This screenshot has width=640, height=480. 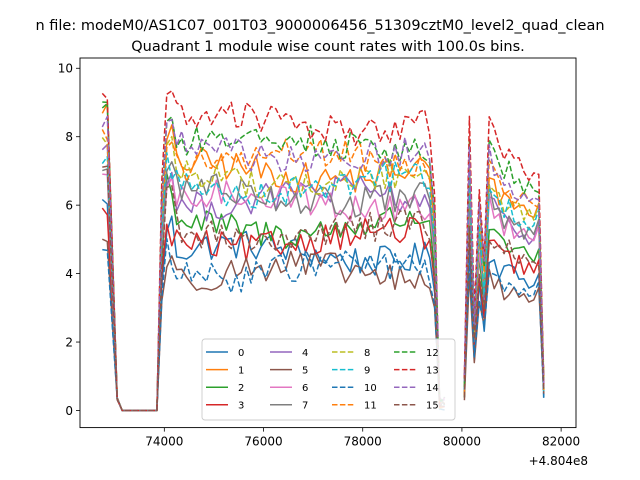 What do you see at coordinates (69, 205) in the screenshot?
I see `y-tick-label: 6` at bounding box center [69, 205].